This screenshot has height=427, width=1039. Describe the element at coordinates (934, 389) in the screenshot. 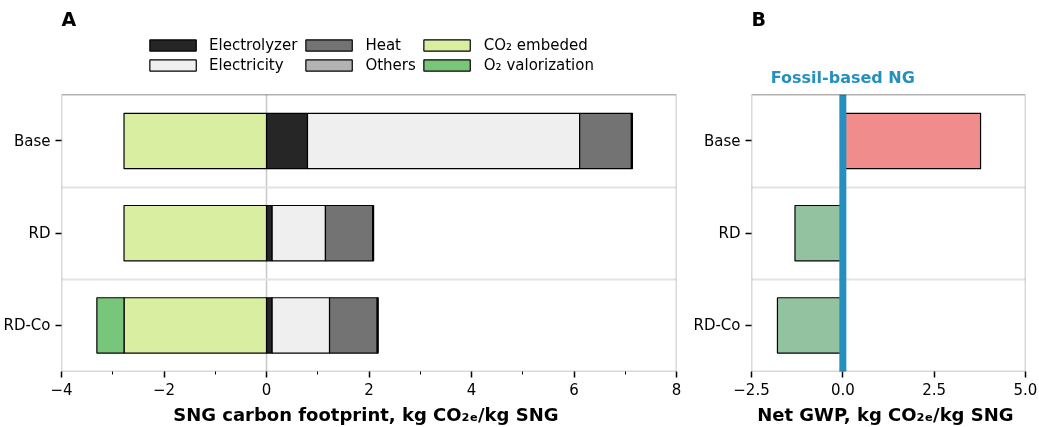

I see `x-tick-label: 2.5` at that location.